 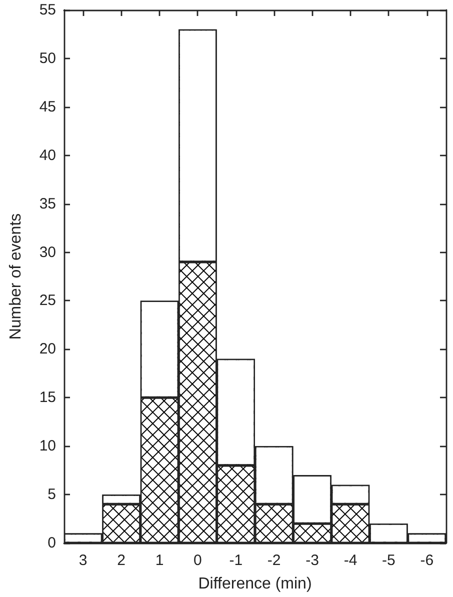 I want to click on x-tick-label: 3, so click(x=83, y=560).